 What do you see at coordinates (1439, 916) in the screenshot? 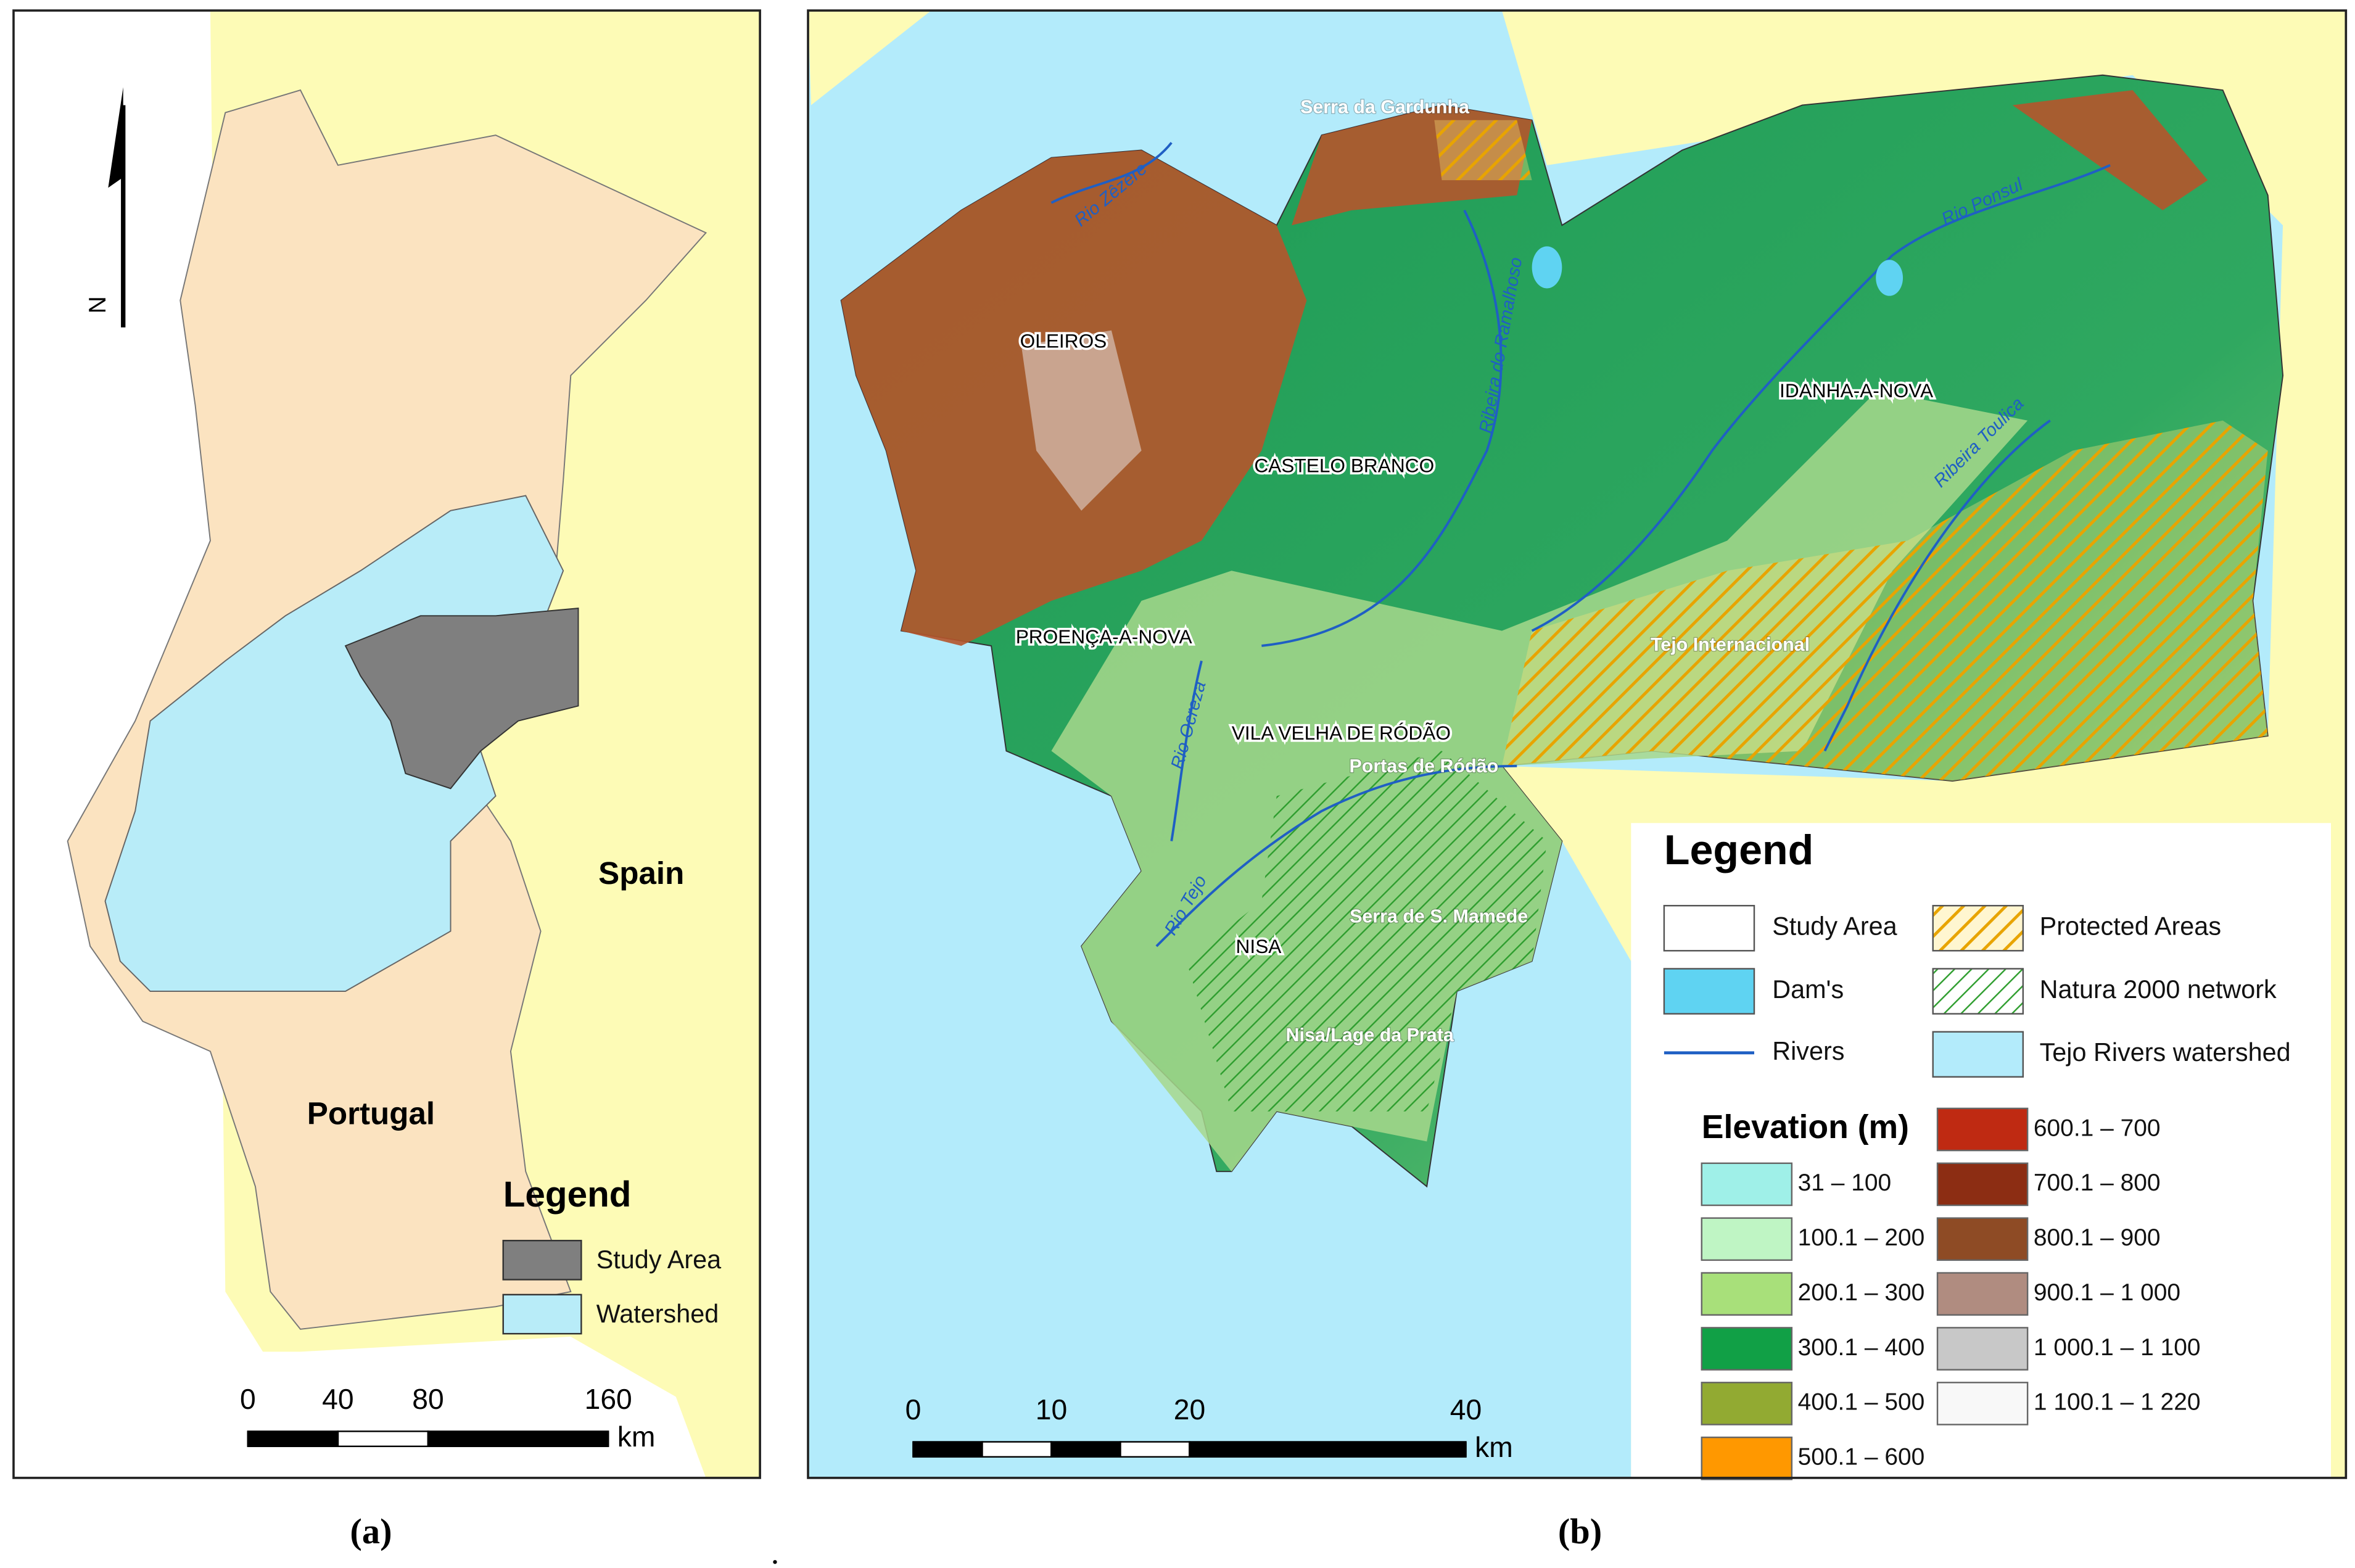
I see `place-label: Serra de S. Mamede` at bounding box center [1439, 916].